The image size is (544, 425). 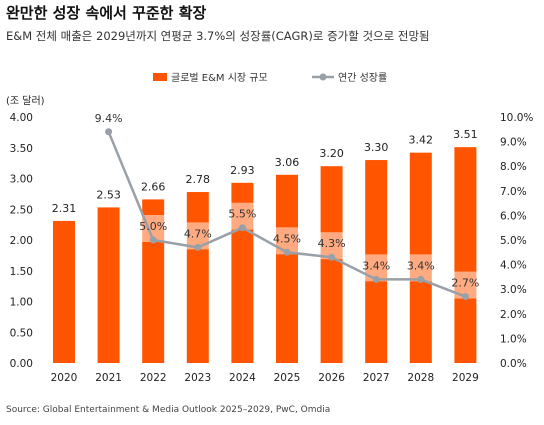 What do you see at coordinates (106, 13) in the screenshot?
I see `chart-title: 완만한 성장 속에서 꾸준한 확장` at bounding box center [106, 13].